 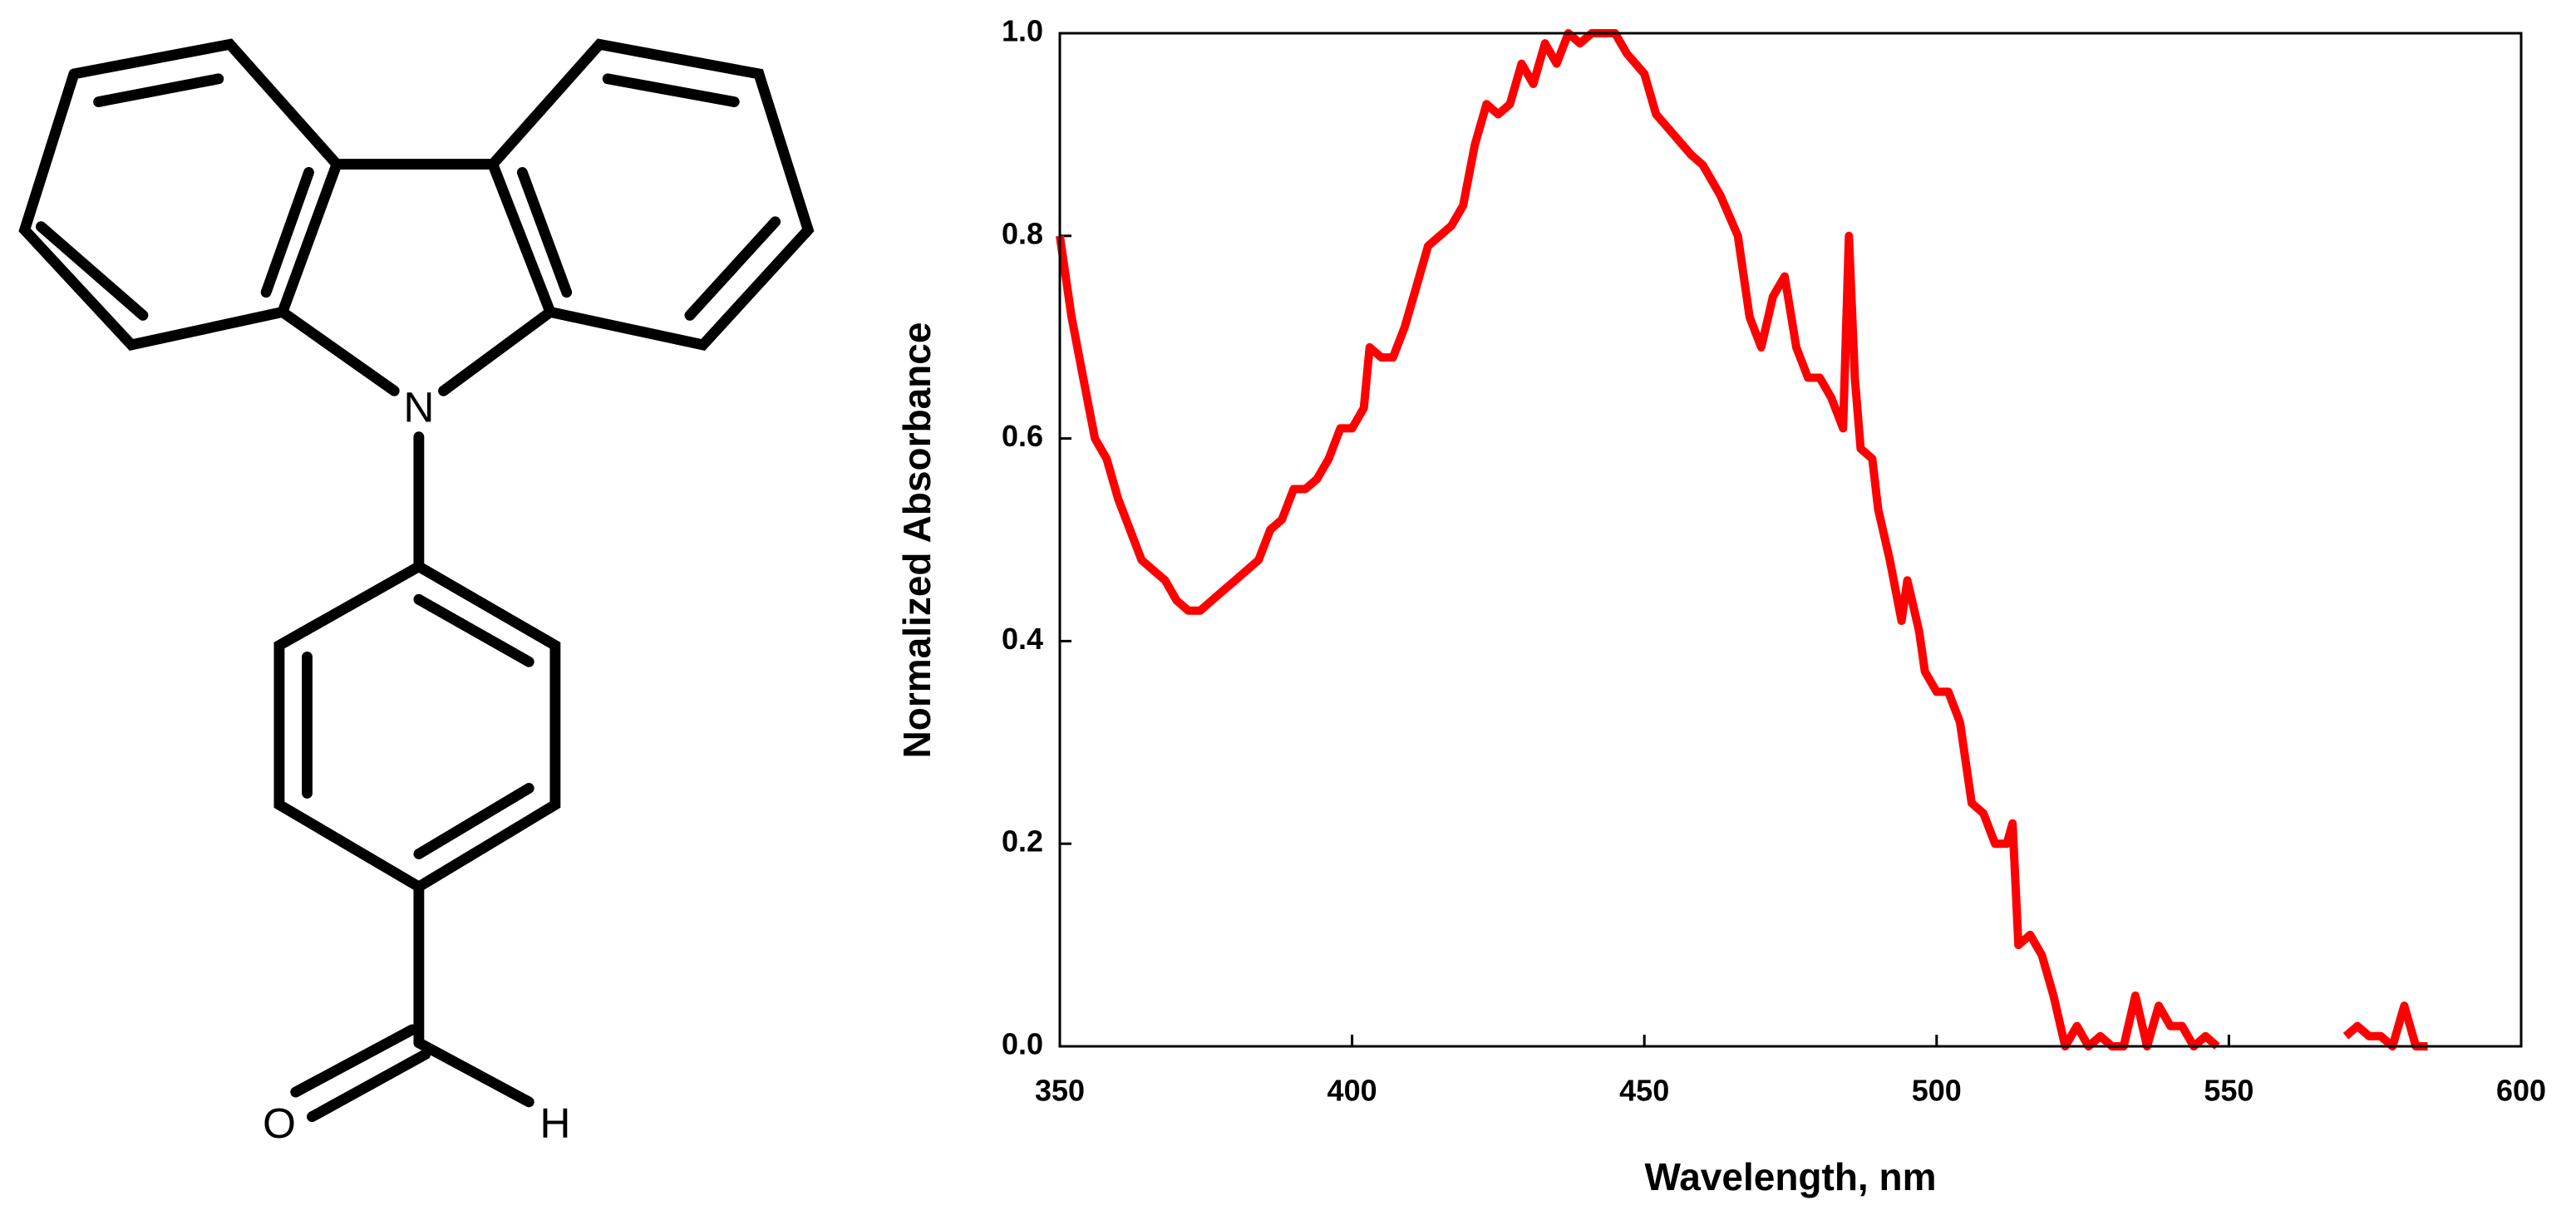 I want to click on x-tick-label: 400, so click(x=1352, y=1091).